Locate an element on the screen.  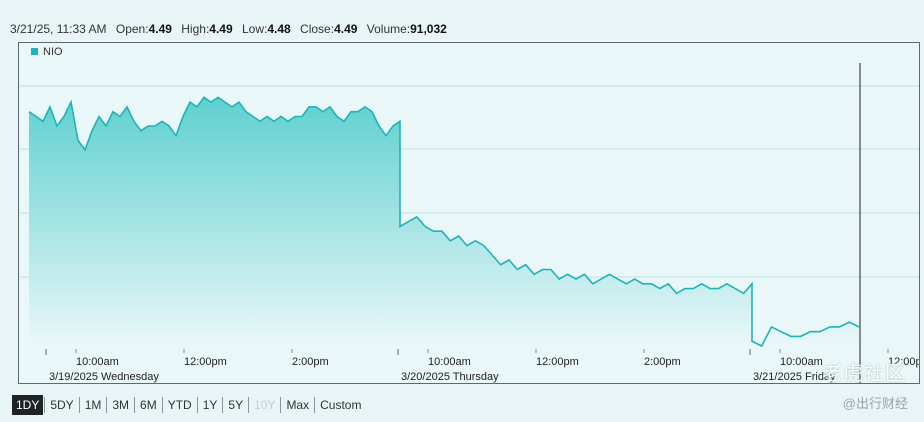
range-button-5dy: 5DY is located at coordinates (62, 405).